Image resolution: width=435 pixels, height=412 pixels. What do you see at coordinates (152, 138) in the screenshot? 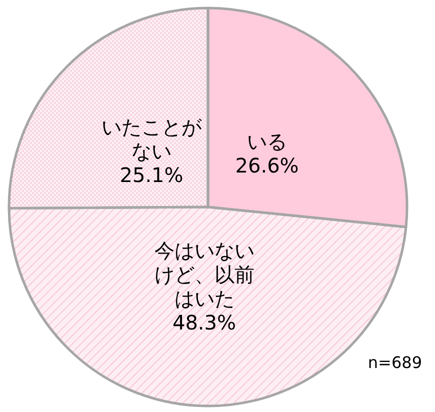
I see `slice-label: いたことがない` at bounding box center [152, 138].